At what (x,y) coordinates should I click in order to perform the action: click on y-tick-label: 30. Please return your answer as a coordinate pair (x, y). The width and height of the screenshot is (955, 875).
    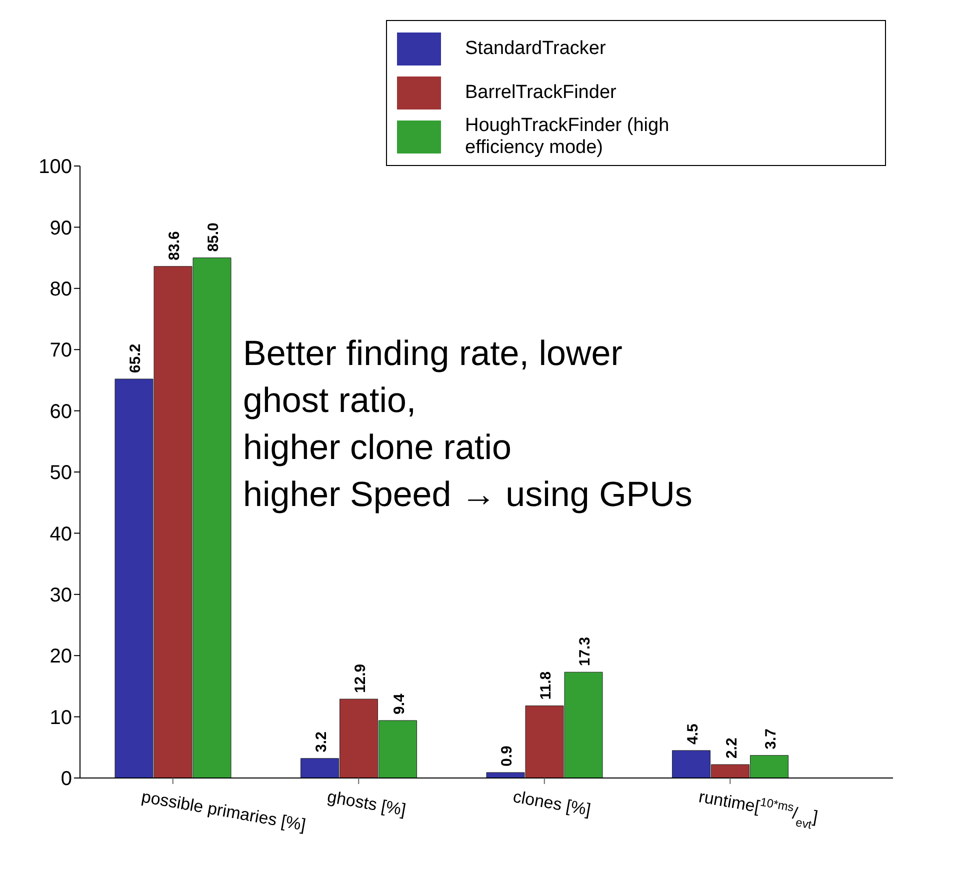
    Looking at the image, I should click on (61, 595).